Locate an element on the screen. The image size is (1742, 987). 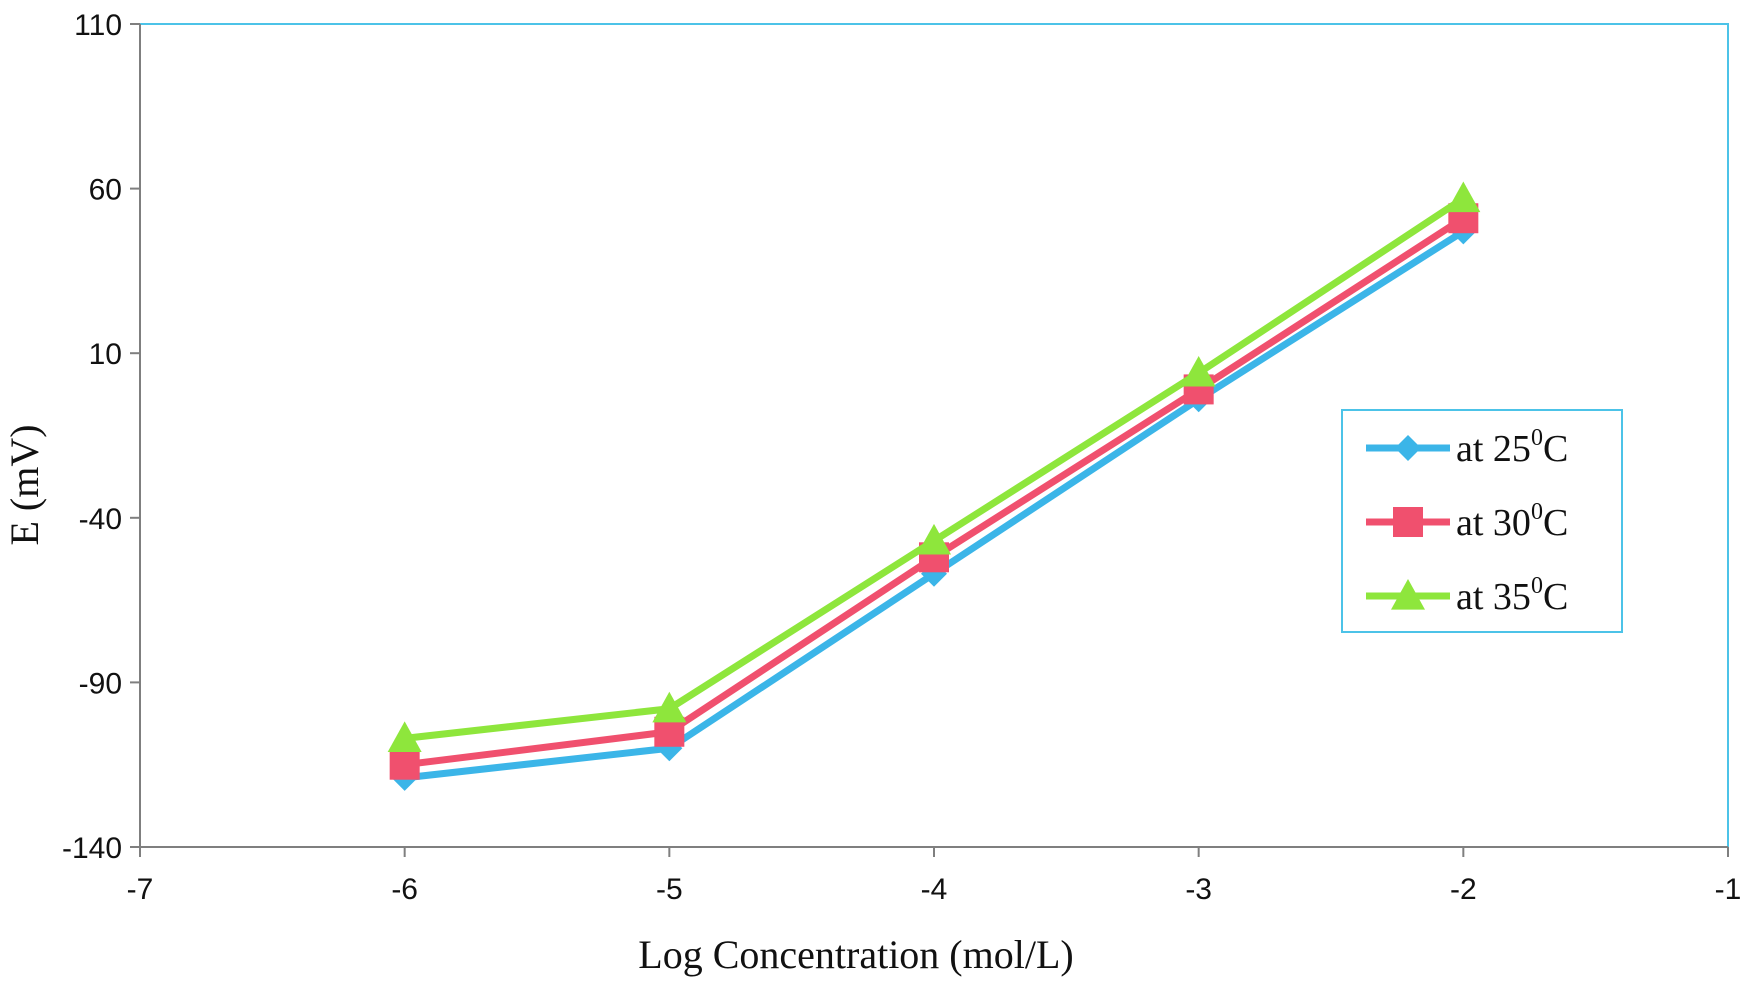
legend-entry: at 250C is located at coordinates (1467, 447).